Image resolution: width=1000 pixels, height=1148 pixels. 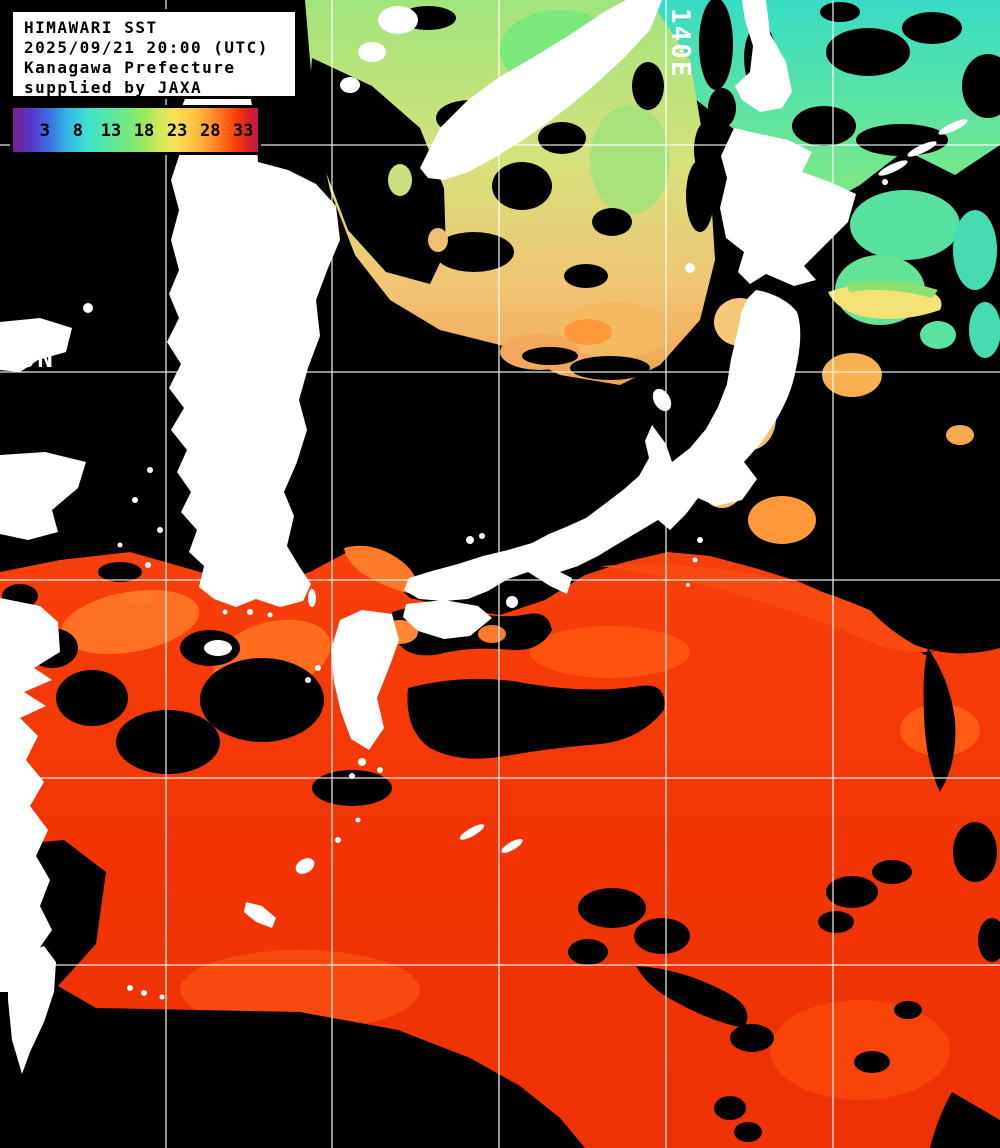 I want to click on land-shikoku, so click(x=447, y=619).